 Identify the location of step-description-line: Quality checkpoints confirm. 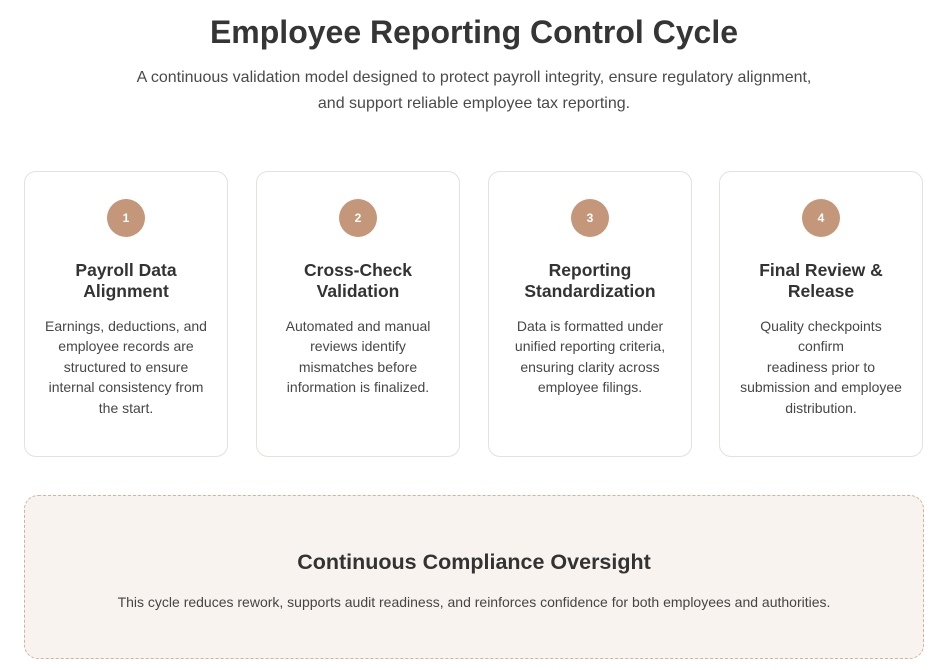
(821, 336).